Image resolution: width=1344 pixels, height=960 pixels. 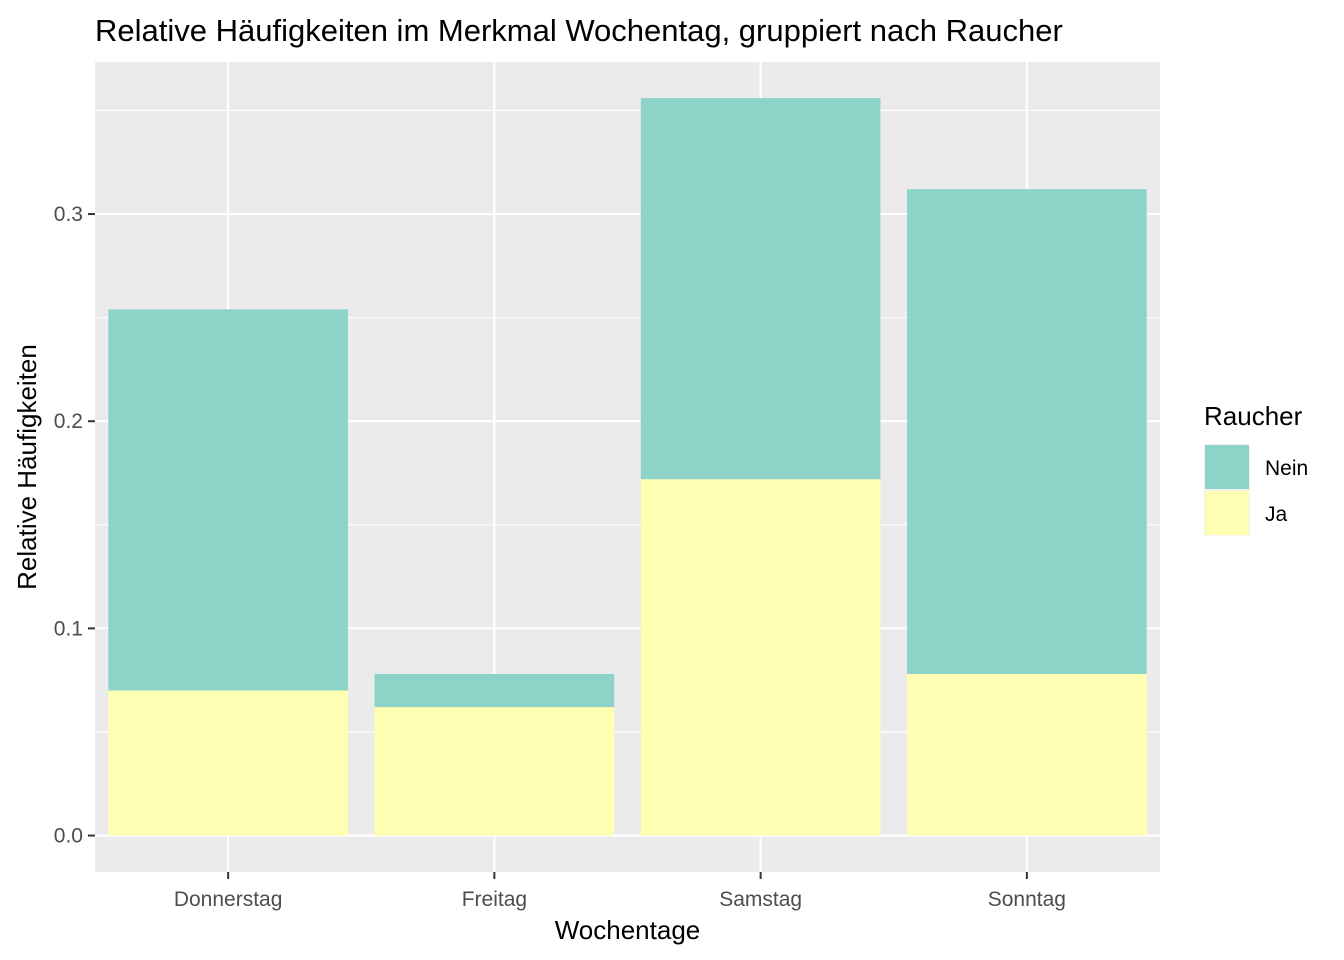 I want to click on y-tick-label: 0.2, so click(x=68, y=421).